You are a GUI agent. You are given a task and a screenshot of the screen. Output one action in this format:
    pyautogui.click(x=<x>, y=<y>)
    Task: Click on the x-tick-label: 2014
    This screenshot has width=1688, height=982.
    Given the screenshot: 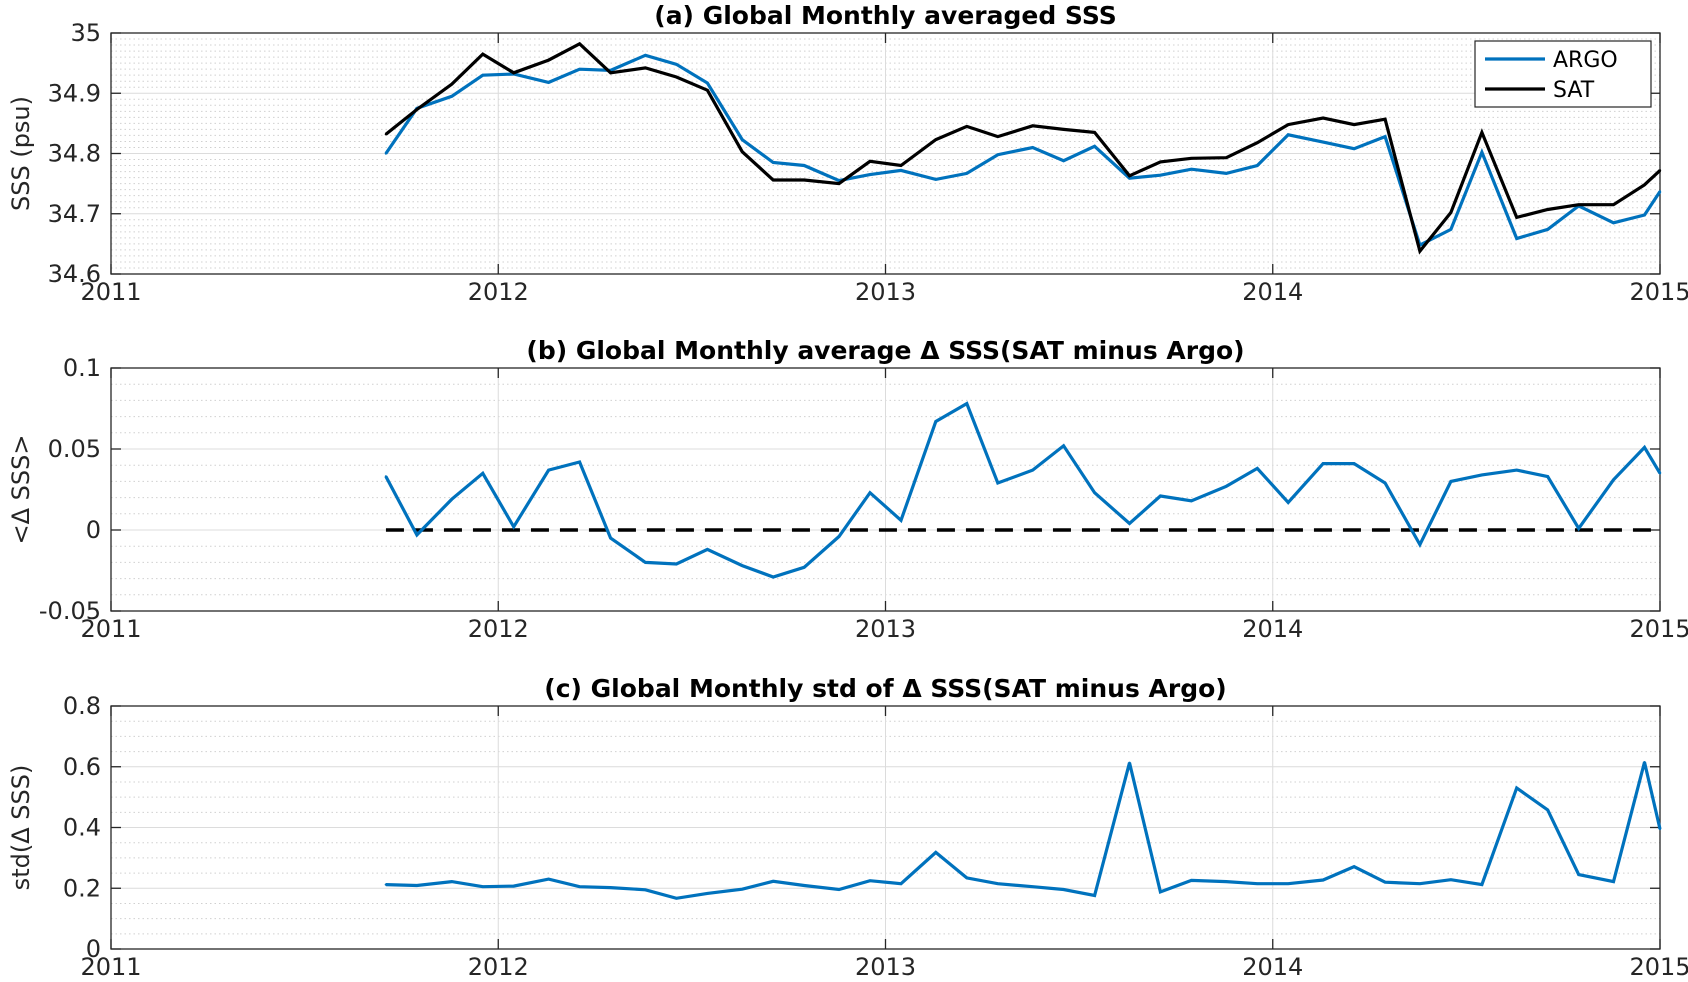 What is the action you would take?
    pyautogui.click(x=1272, y=629)
    